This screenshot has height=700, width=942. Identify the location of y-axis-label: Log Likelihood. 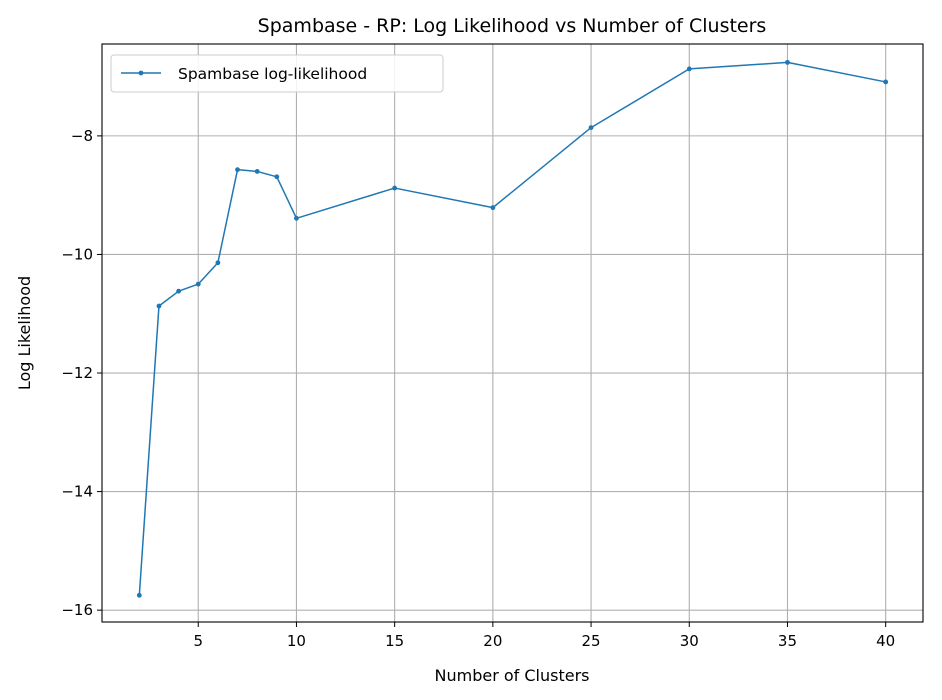
(24, 333).